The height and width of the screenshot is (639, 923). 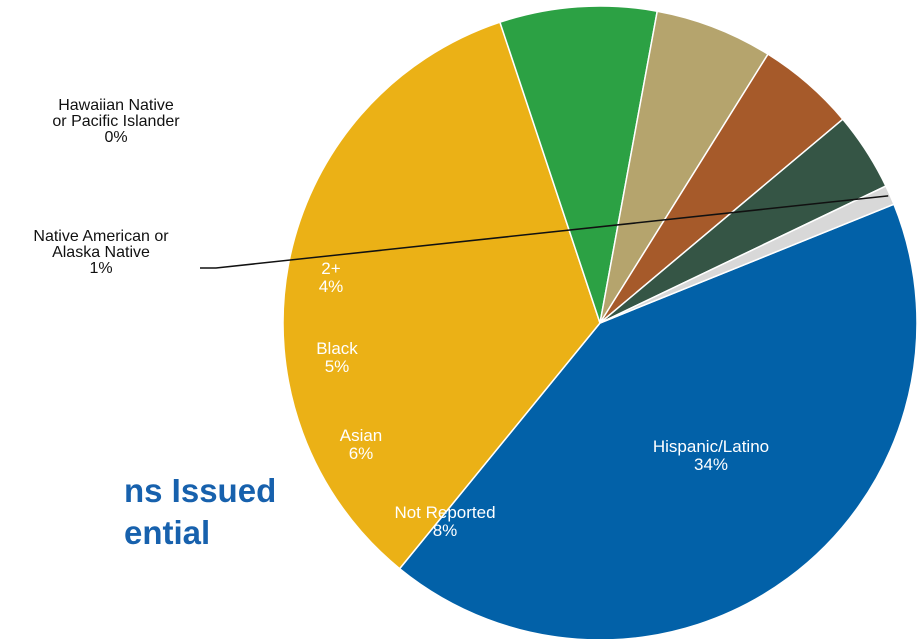 I want to click on slice-value-2: 4%, so click(x=331, y=286).